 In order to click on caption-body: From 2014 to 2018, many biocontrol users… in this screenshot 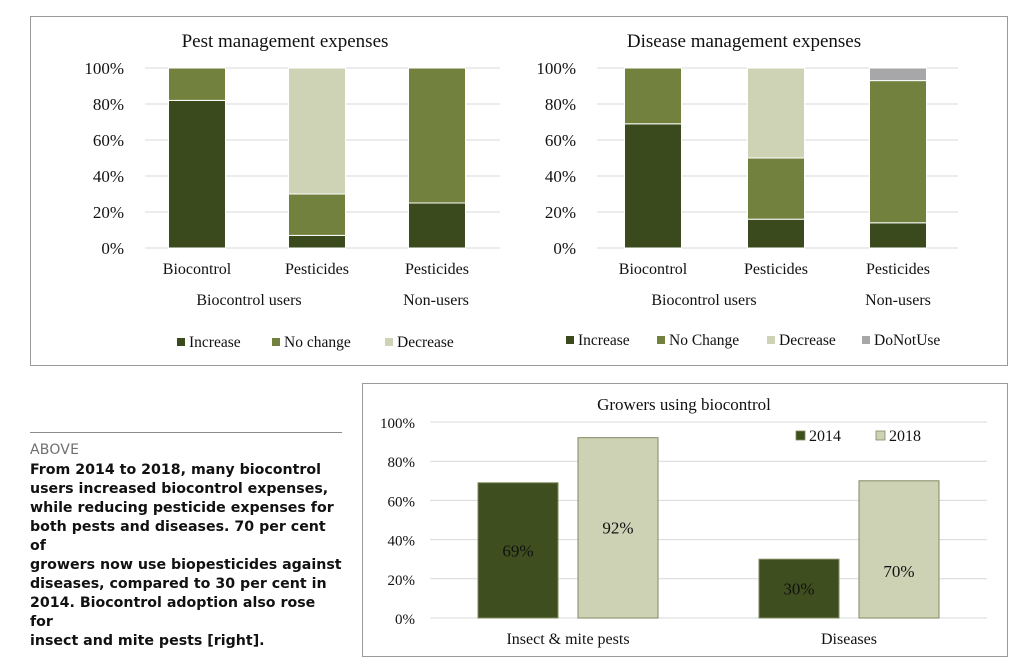, I will do `click(186, 556)`.